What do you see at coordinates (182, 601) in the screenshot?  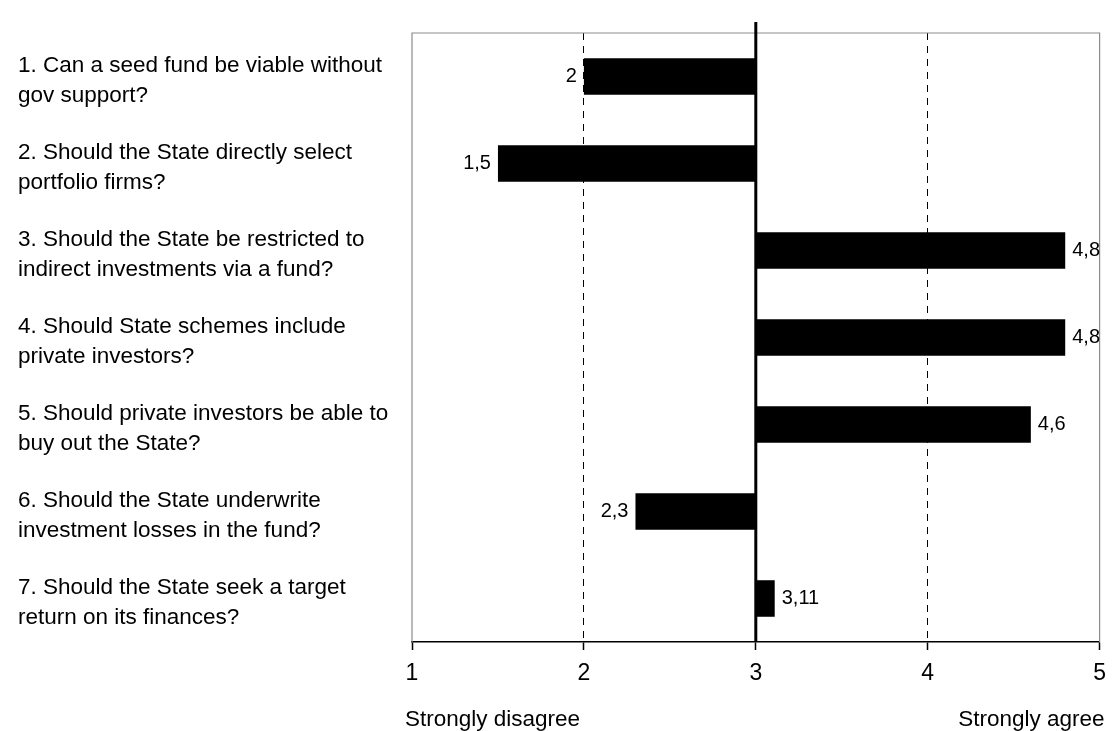 I see `y-tick-label: 7. Should the State seek a target return on its finances?` at bounding box center [182, 601].